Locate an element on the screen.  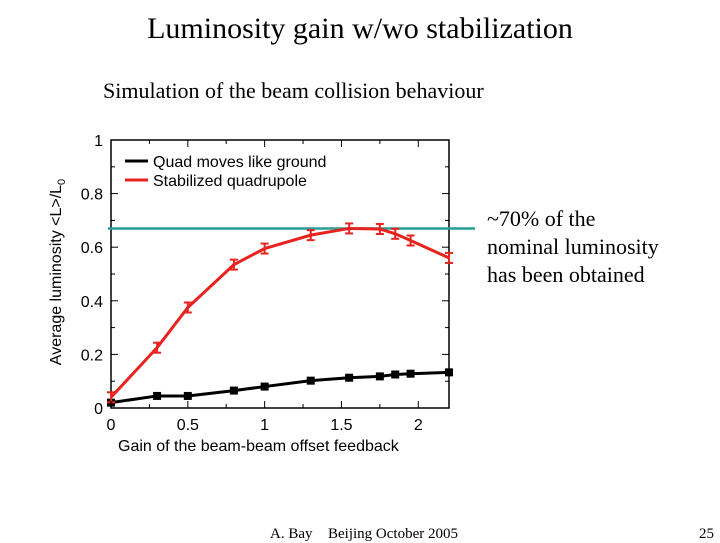
y-axis-label: Average luminosity <L>/L0 is located at coordinates (58, 272).